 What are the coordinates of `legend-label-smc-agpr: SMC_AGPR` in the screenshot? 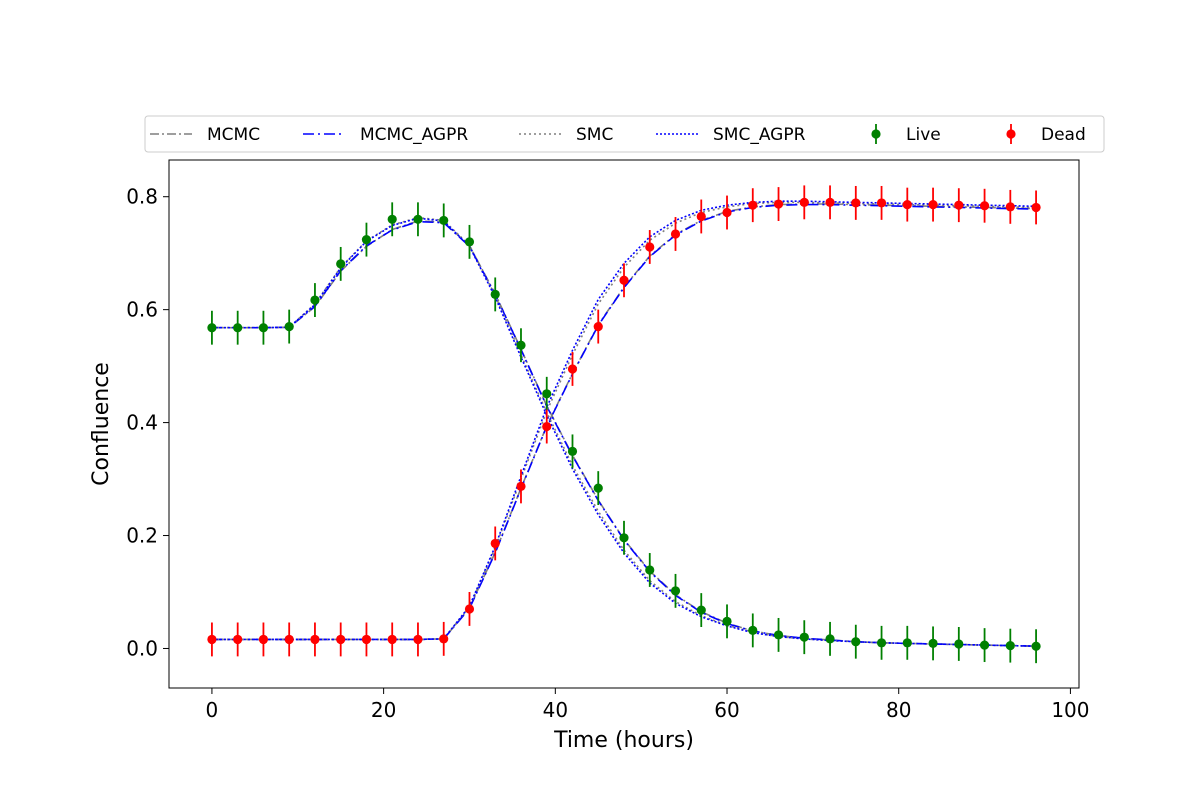 It's located at (759, 135).